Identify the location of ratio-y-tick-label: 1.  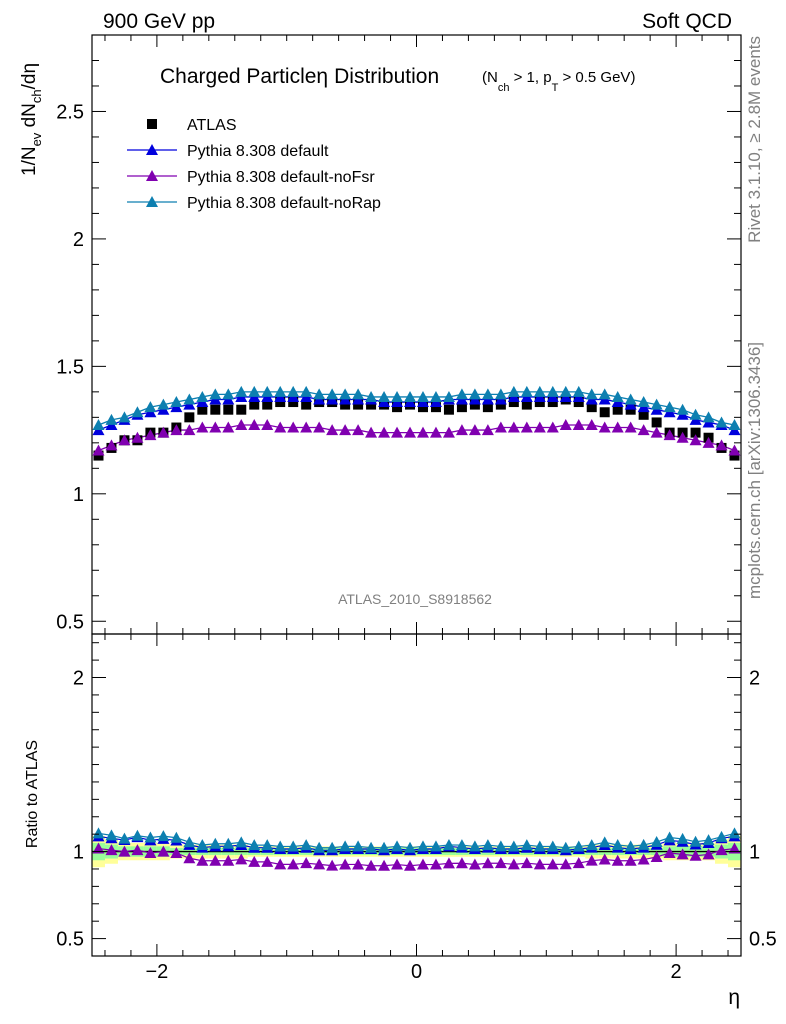
(78, 853).